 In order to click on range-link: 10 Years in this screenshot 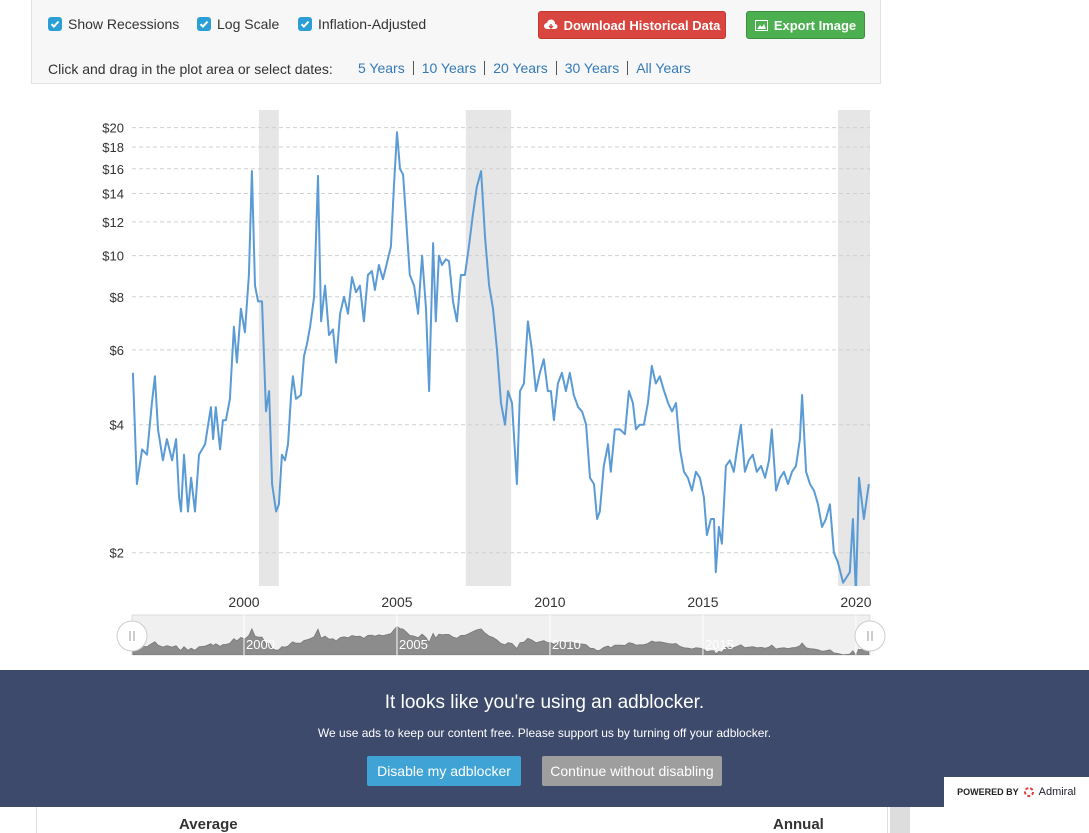, I will do `click(448, 68)`.